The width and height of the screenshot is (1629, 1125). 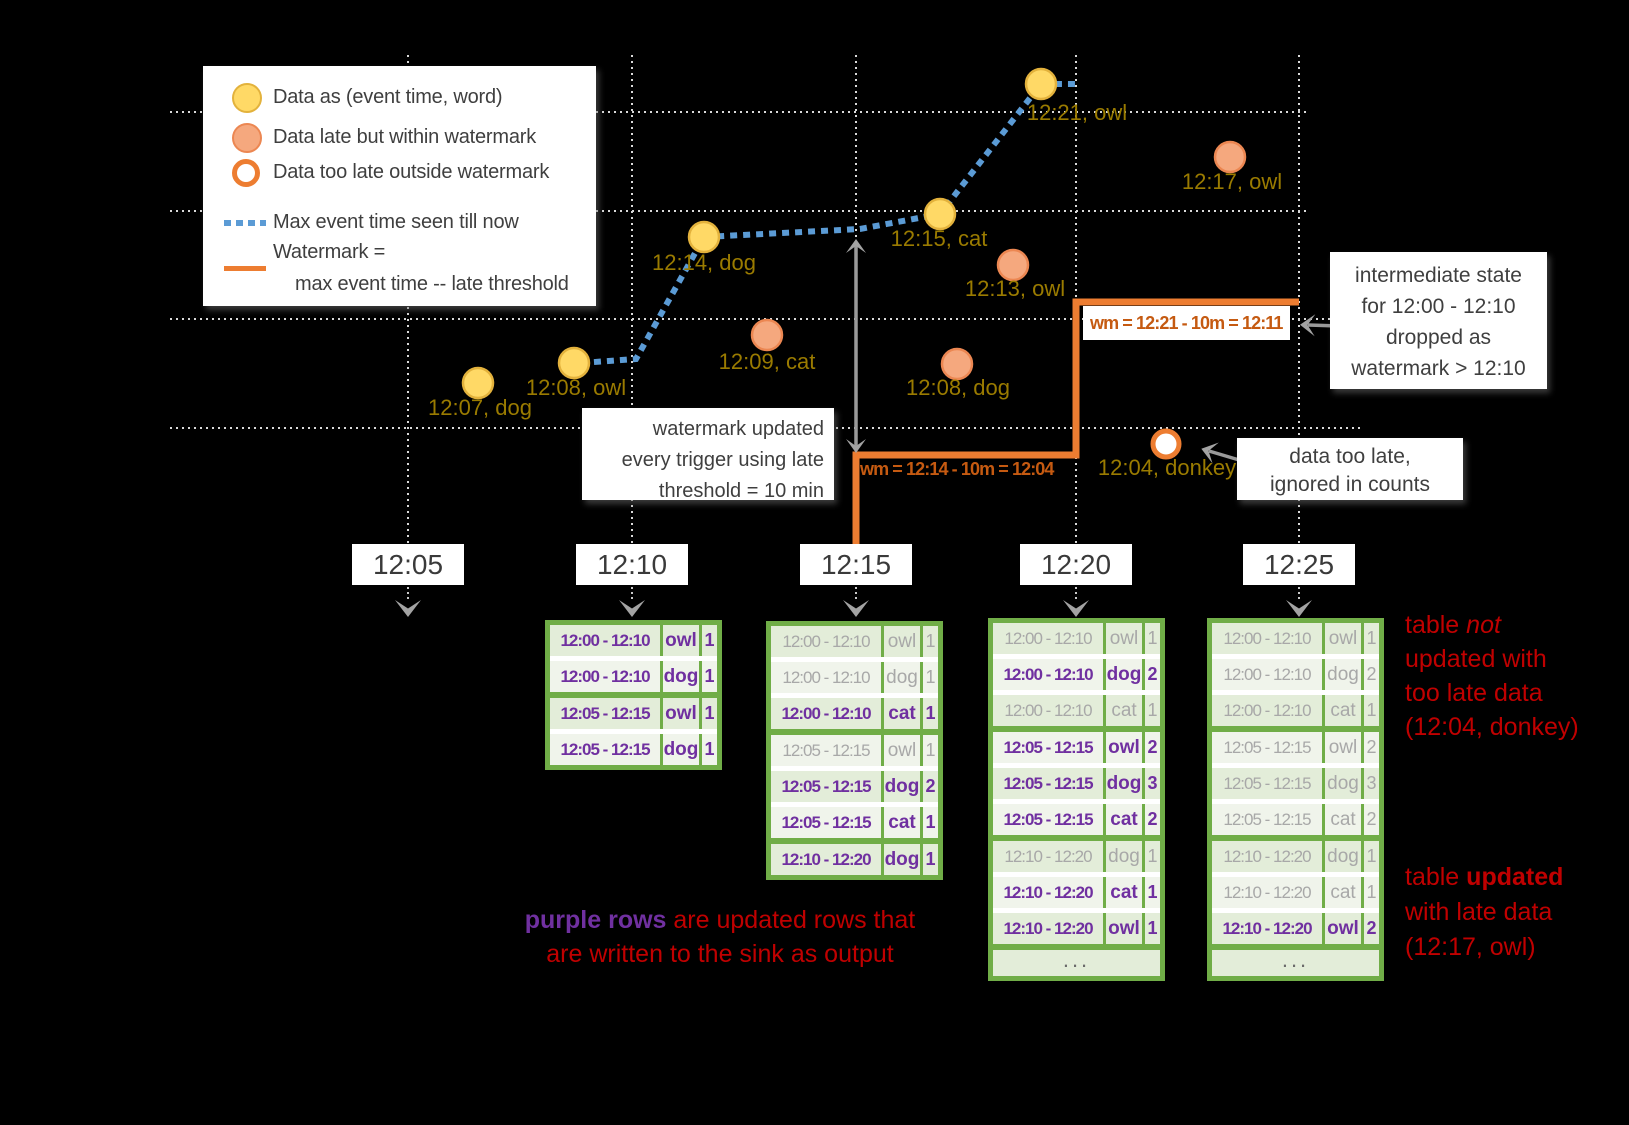 I want to click on watermark-line-icon, so click(x=245, y=268).